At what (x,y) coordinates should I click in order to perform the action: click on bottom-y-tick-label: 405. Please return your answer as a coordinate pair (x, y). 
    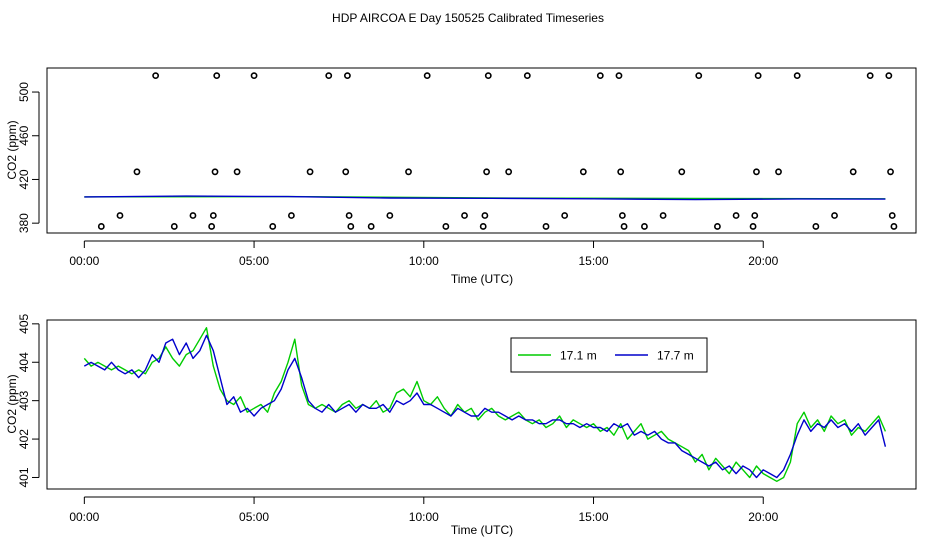
    Looking at the image, I should click on (24, 324).